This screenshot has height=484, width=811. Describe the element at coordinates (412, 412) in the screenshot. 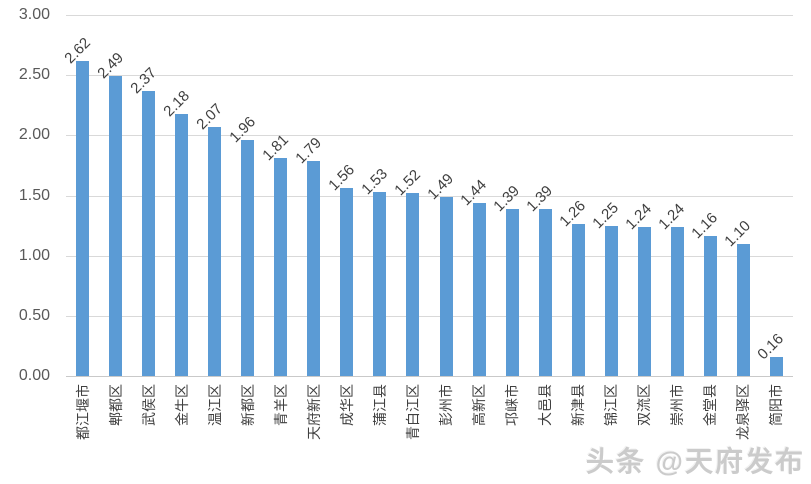

I see `x-axis-label: 青白江区` at that location.